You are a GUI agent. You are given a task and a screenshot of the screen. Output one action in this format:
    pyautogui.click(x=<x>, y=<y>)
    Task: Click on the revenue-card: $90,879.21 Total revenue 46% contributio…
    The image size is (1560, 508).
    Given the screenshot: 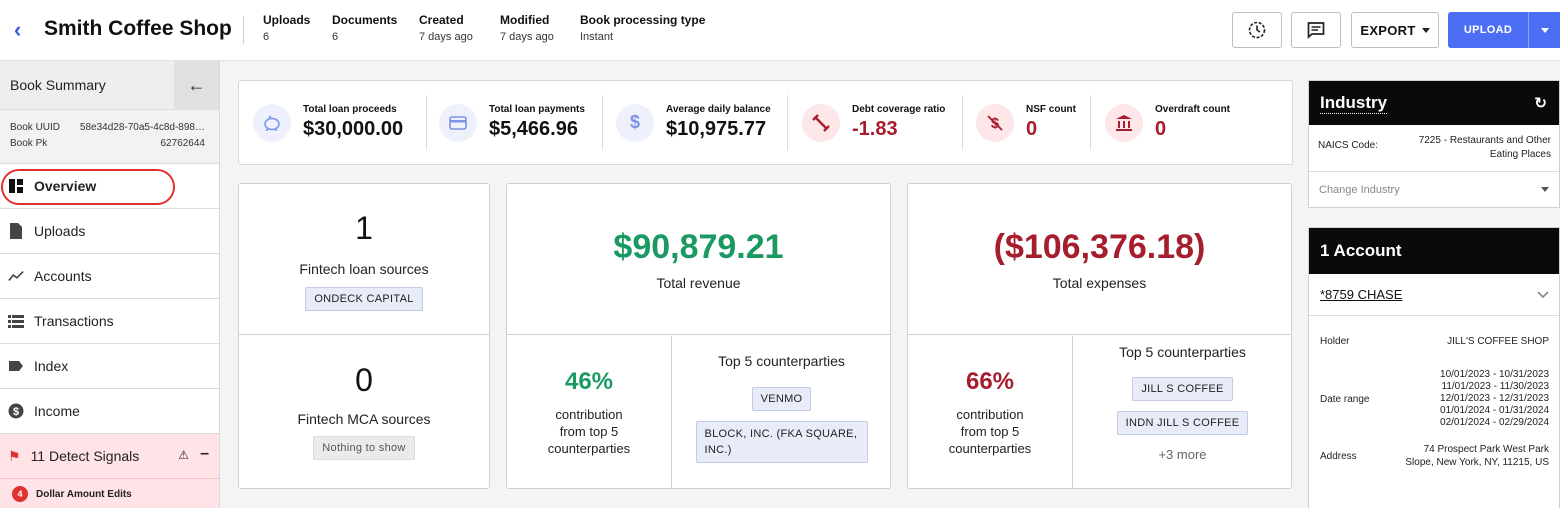 What is the action you would take?
    pyautogui.click(x=698, y=336)
    